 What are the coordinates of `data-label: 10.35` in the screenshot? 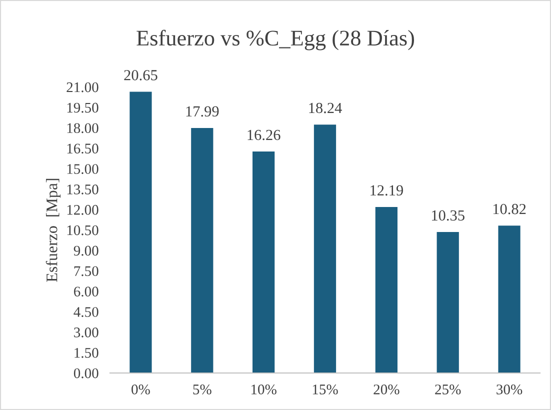 It's located at (448, 215).